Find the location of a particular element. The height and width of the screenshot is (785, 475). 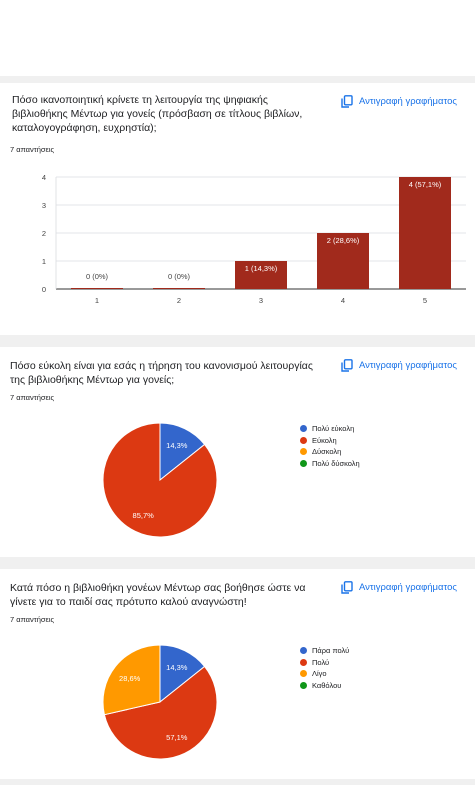

bar-data-label: 1 (14,3%) is located at coordinates (261, 268).